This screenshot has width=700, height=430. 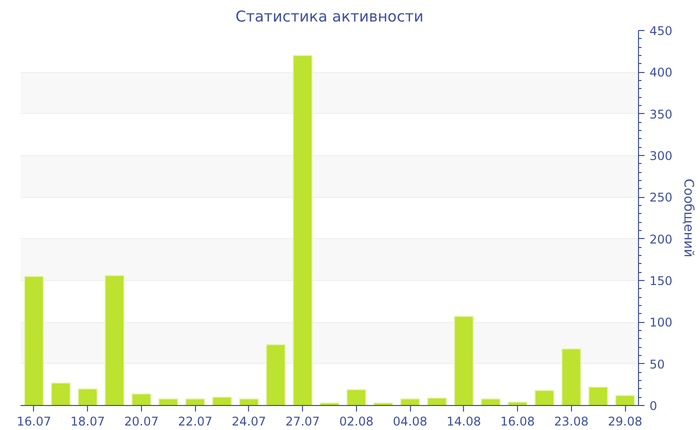 I want to click on x-tick-label: 18.07, so click(x=87, y=421).